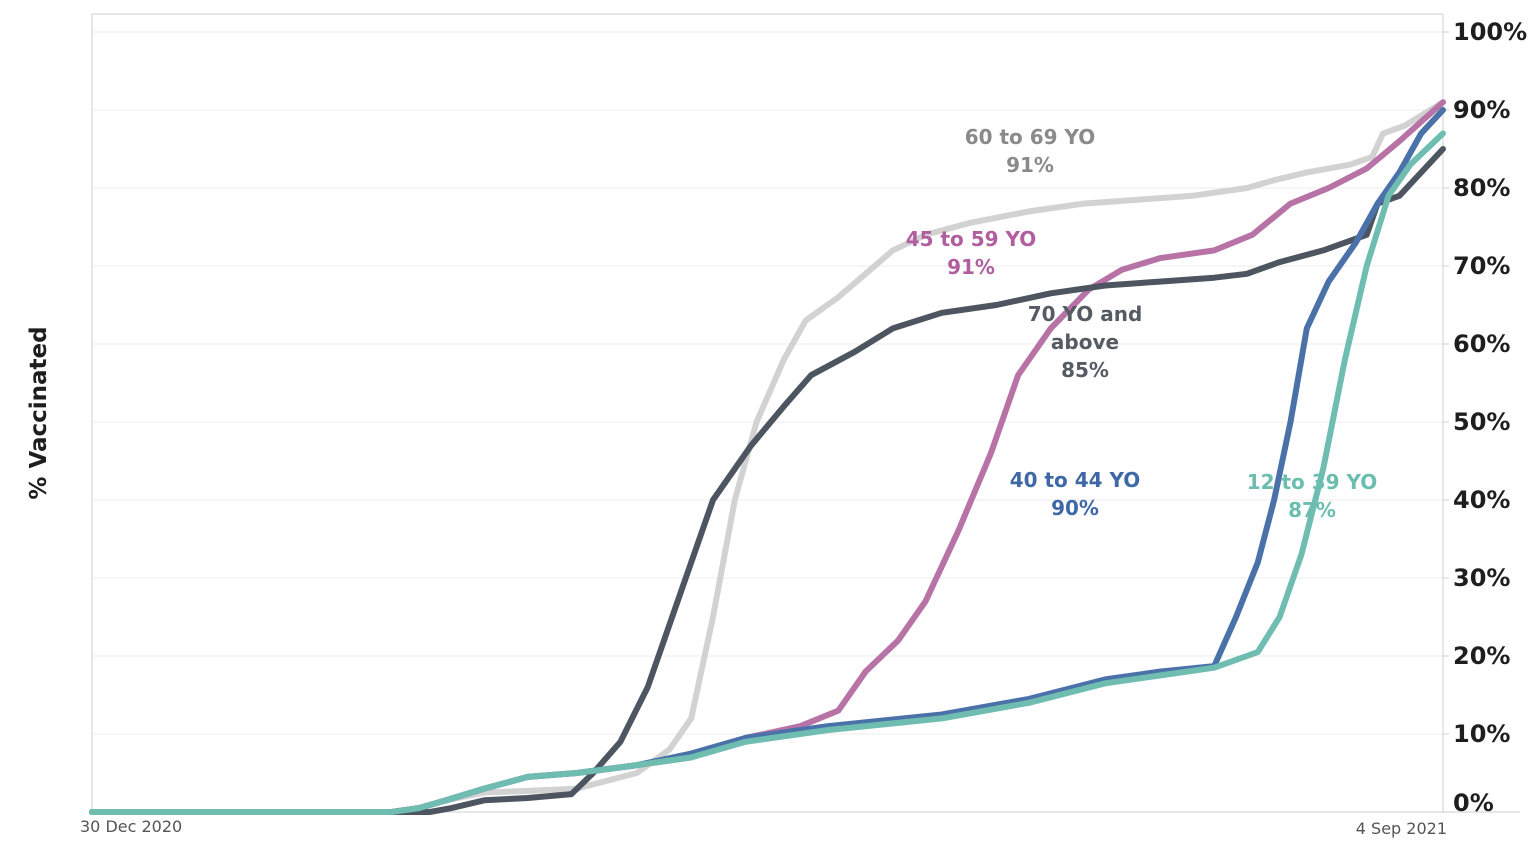 The image size is (1536, 864). Describe the element at coordinates (1481, 344) in the screenshot. I see `y-tick-label-60: 60%` at that location.